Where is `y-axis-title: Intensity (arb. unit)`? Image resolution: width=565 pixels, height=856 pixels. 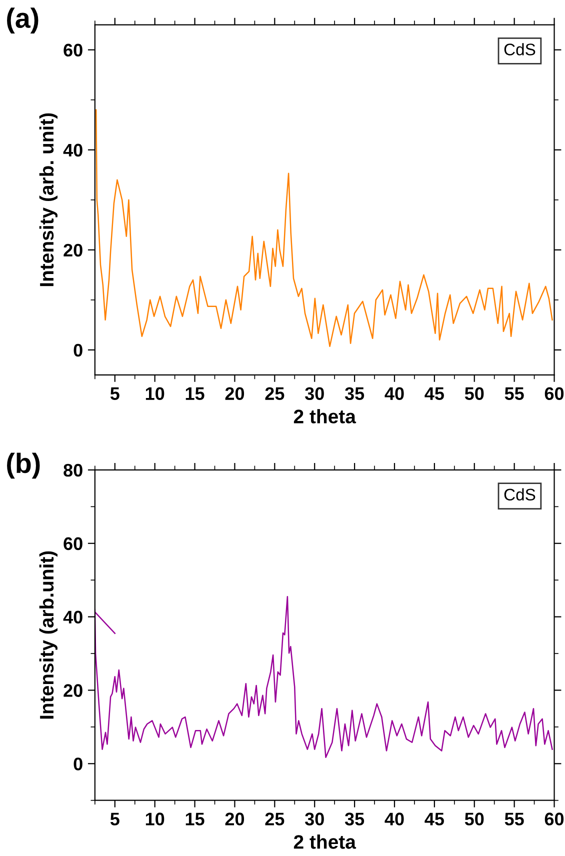
y-axis-title: Intensity (arb. unit) is located at coordinates (48, 199).